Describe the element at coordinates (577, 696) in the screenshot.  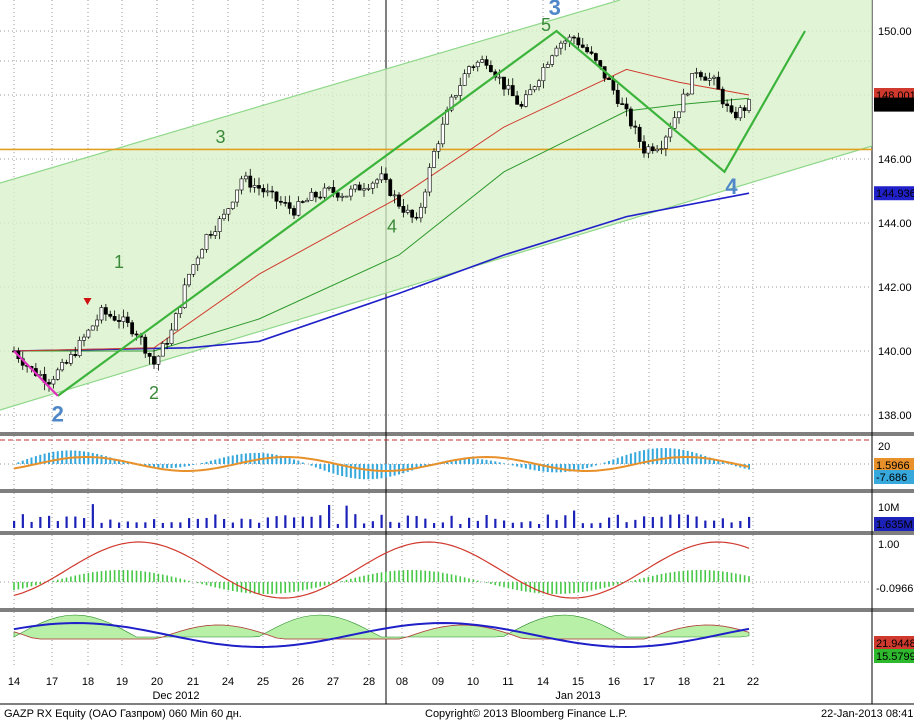
I see `x-period-label: Jan 2013` at that location.